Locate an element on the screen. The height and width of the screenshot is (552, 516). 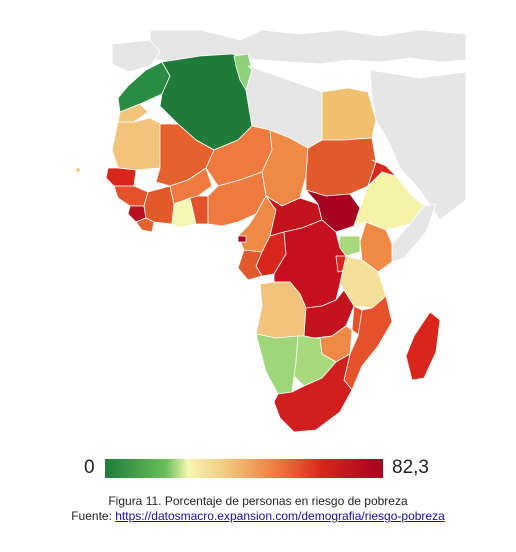
country-eritrea is located at coordinates (382, 173).